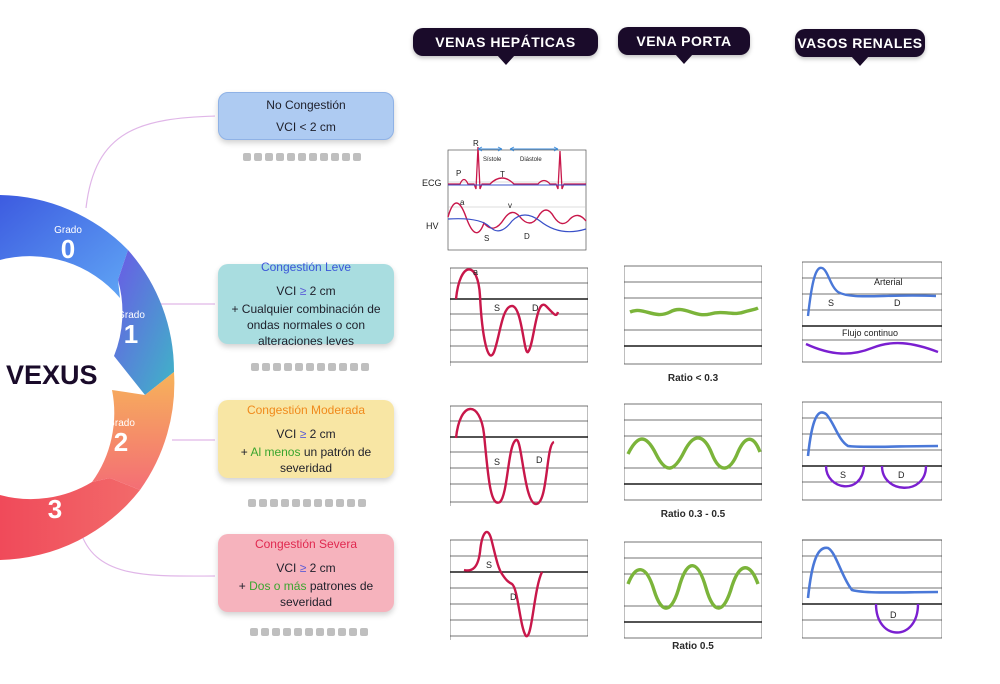 The image size is (1000, 684). I want to click on renal-sev-d: D, so click(893, 615).